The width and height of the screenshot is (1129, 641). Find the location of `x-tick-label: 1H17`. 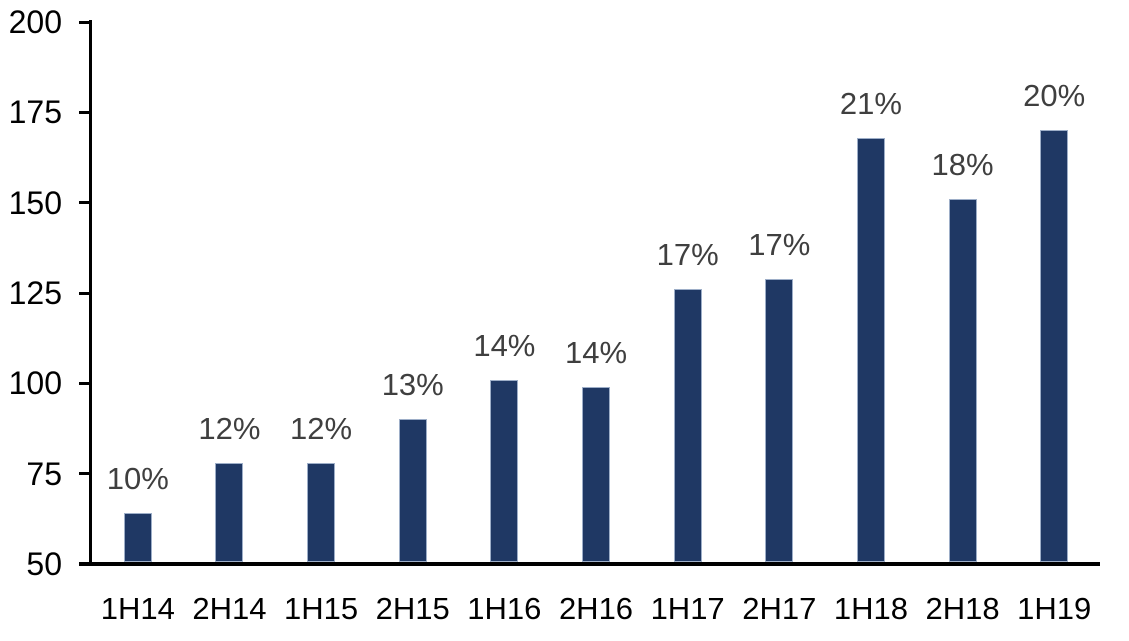

x-tick-label: 1H17 is located at coordinates (687, 608).